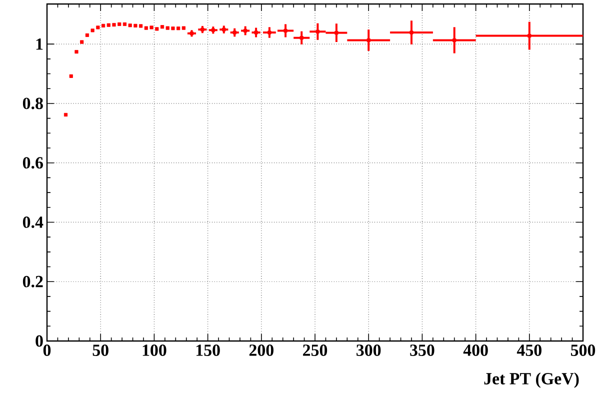 The width and height of the screenshot is (605, 408). What do you see at coordinates (261, 350) in the screenshot?
I see `x-tick-label: 200` at bounding box center [261, 350].